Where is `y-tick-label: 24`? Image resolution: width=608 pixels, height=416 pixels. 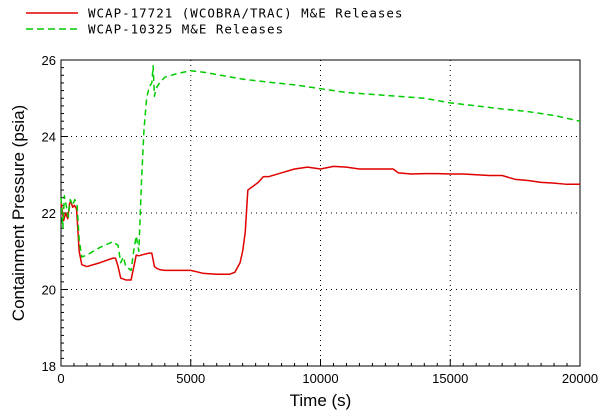
y-tick-label: 24 is located at coordinates (49, 137).